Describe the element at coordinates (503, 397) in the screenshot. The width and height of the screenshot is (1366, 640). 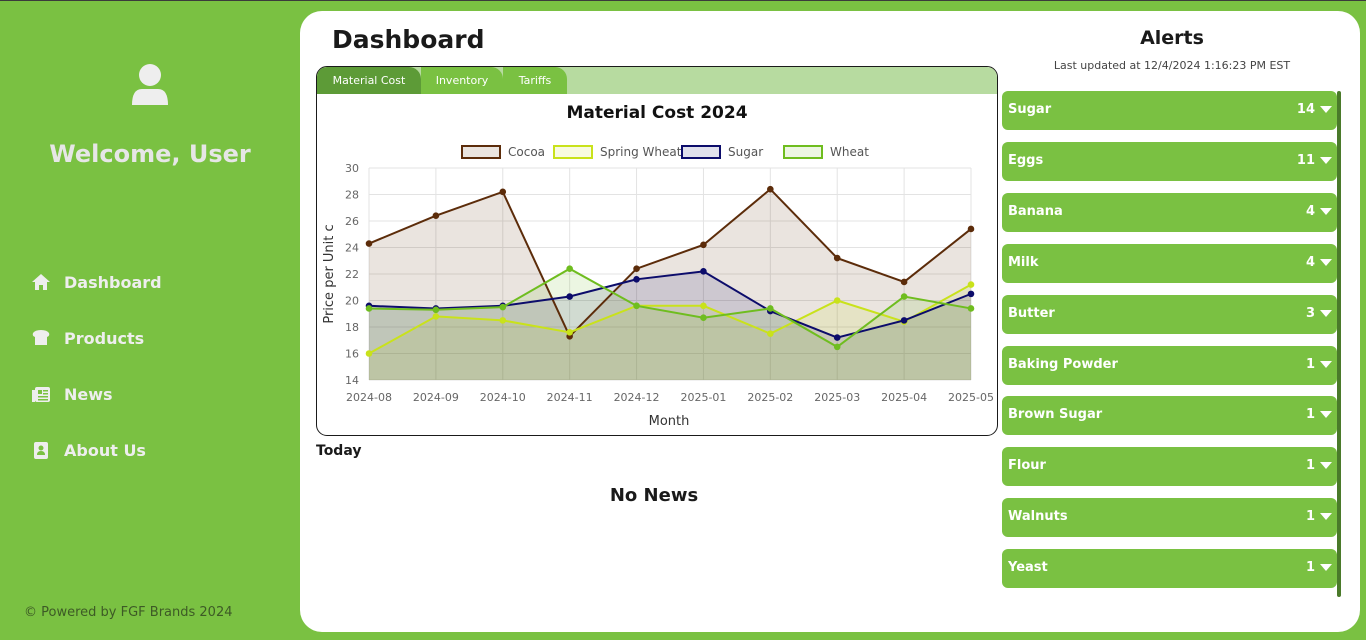
I see `x-tick-label: 2024-10` at that location.